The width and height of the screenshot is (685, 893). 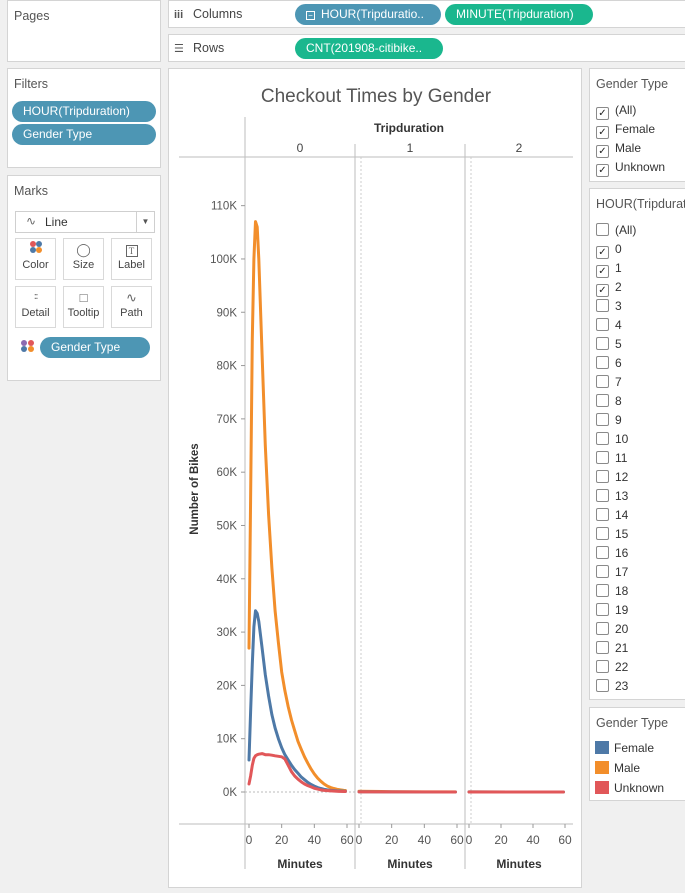 I want to click on hour-filter-option: 5, so click(x=609, y=346).